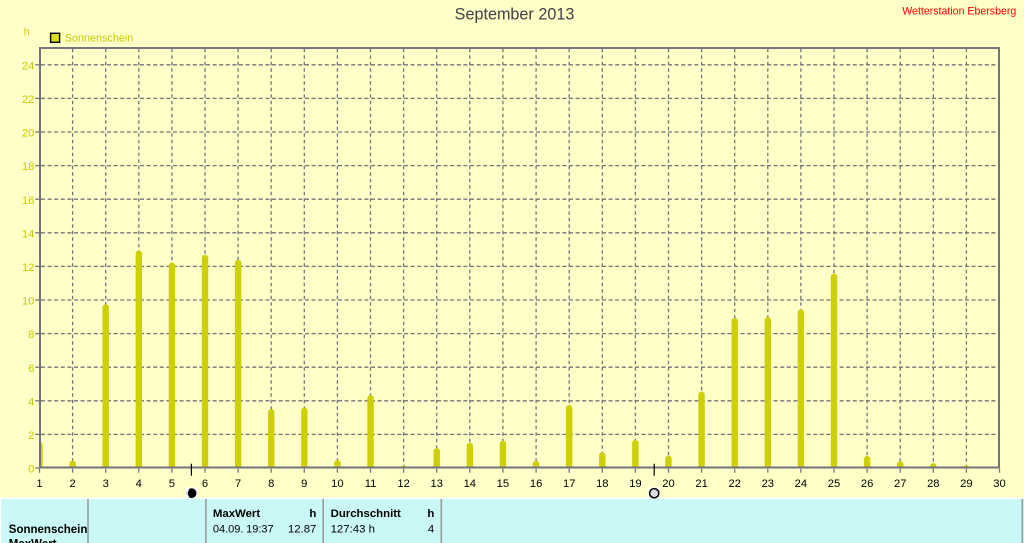 Image resolution: width=1024 pixels, height=543 pixels. I want to click on svg-text: September 2013, so click(515, 15).